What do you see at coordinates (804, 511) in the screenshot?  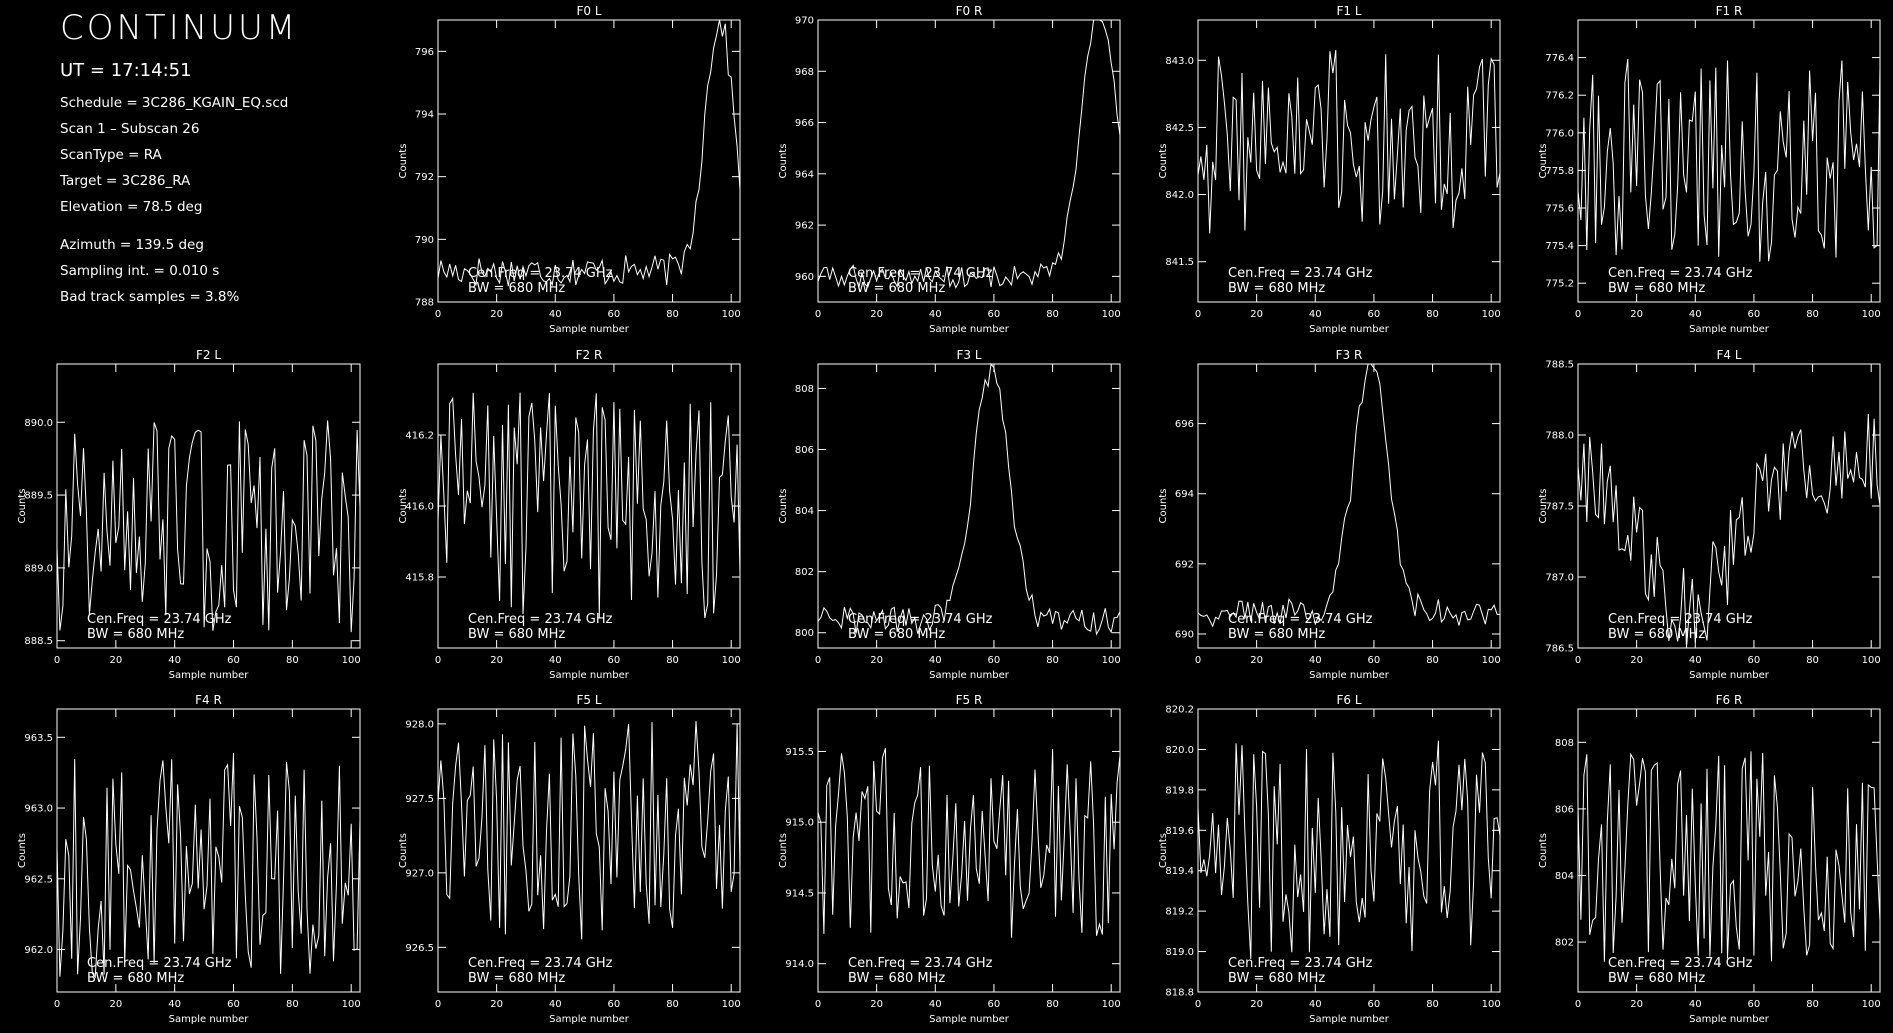 I see `y-tick-label: 804` at bounding box center [804, 511].